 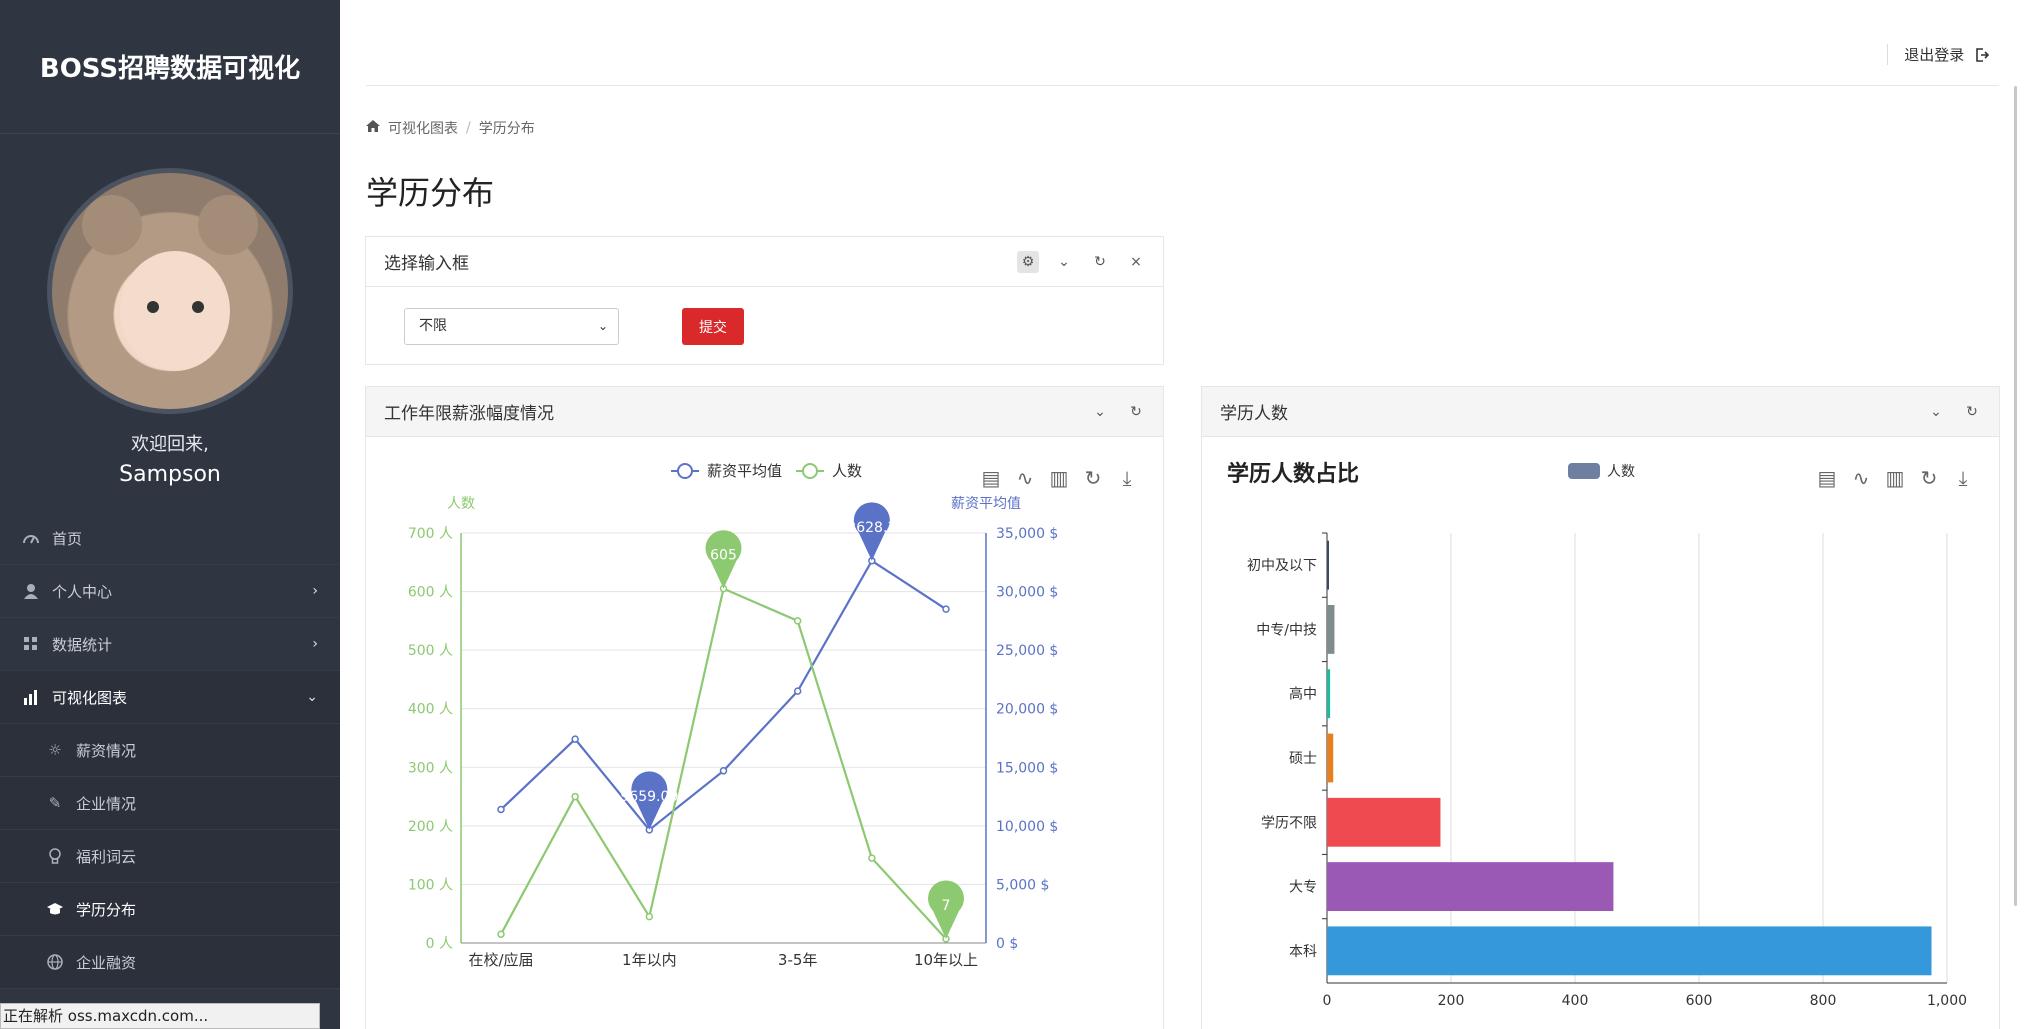 What do you see at coordinates (1028, 262) in the screenshot?
I see `gear-icon: ⚙` at bounding box center [1028, 262].